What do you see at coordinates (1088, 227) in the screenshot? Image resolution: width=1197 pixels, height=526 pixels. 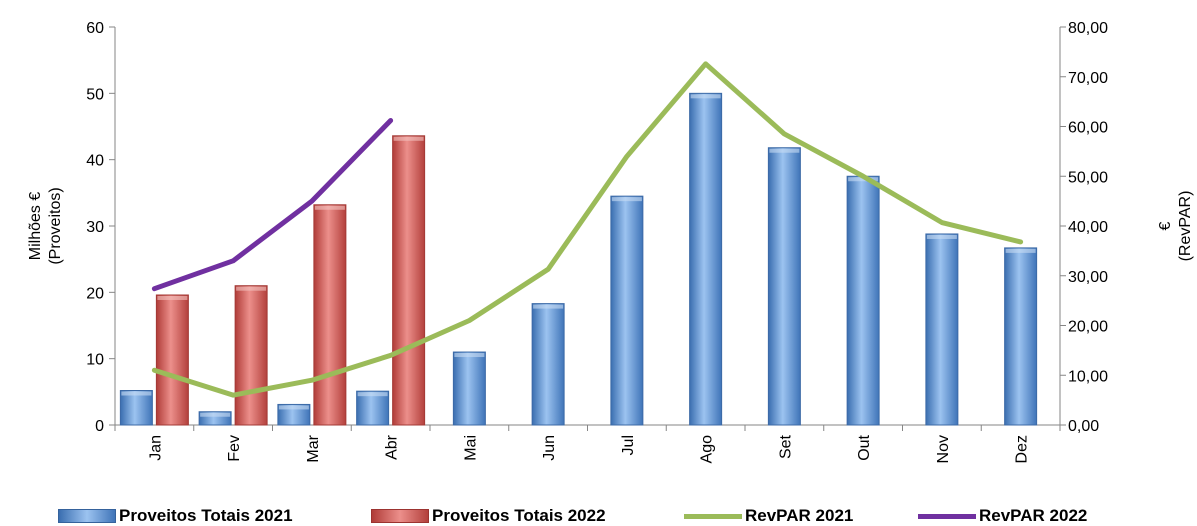 I see `right-tick-label: 40,00` at bounding box center [1088, 227].